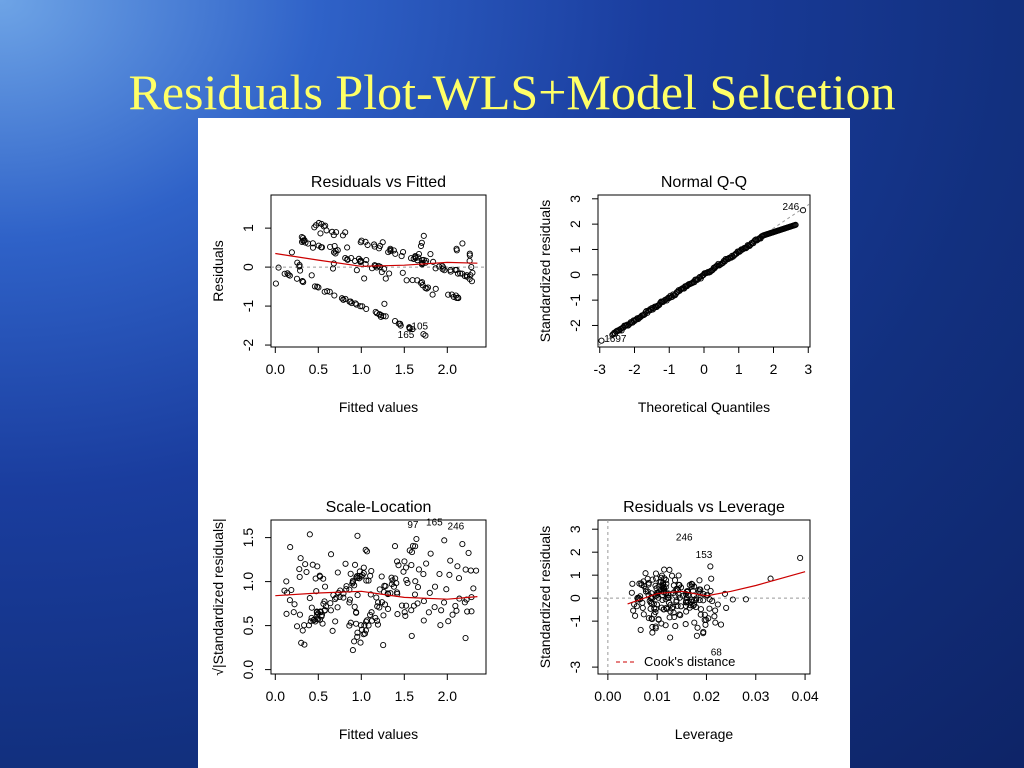  Describe the element at coordinates (413, 525) in the screenshot. I see `scale-location-annotation: 97` at that location.